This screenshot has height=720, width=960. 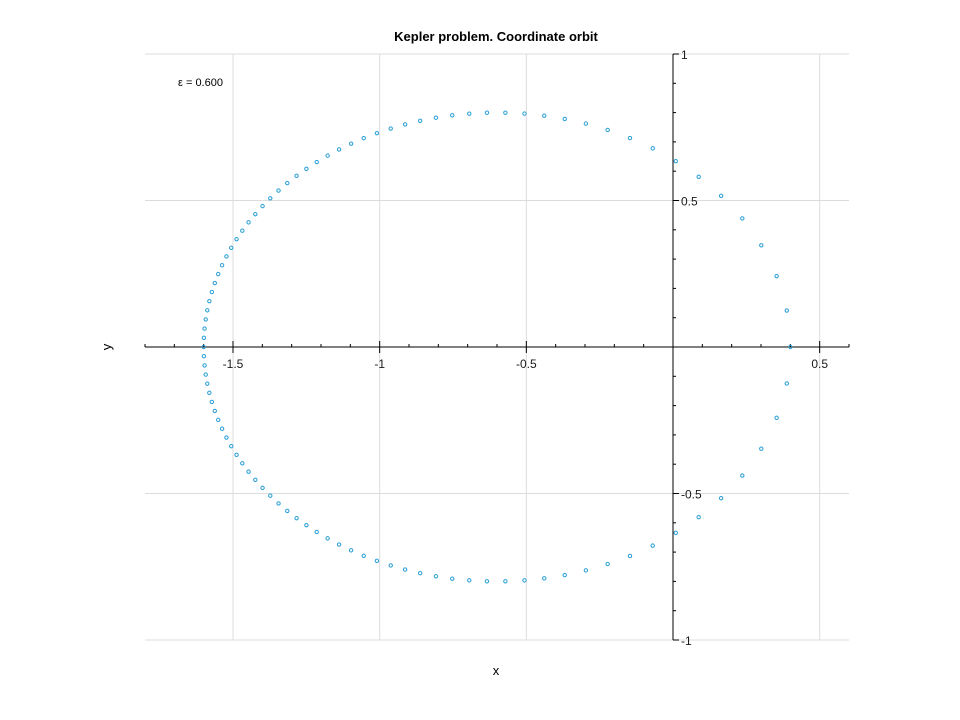 What do you see at coordinates (233, 364) in the screenshot?
I see `x-tick-label: -1.5` at bounding box center [233, 364].